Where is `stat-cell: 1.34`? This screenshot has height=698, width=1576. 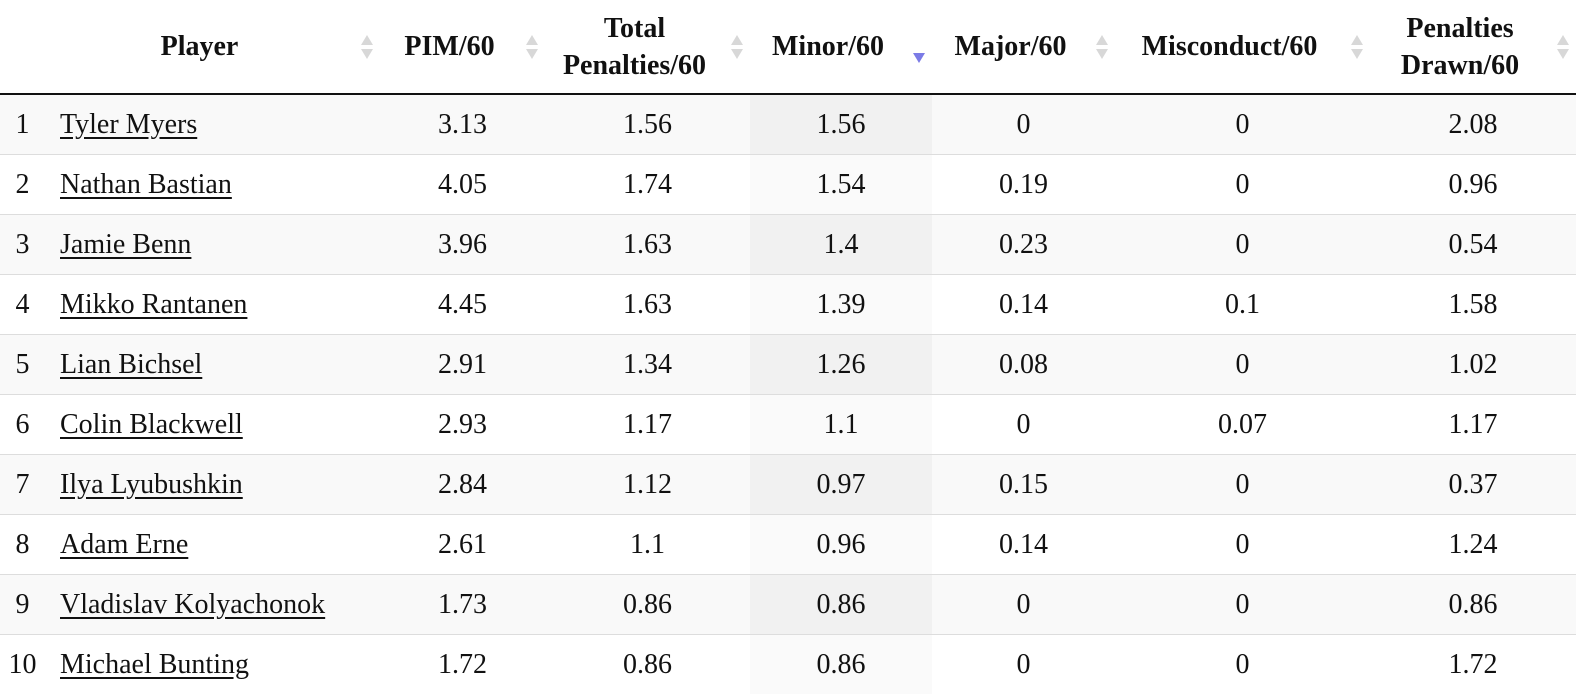
stat-cell: 1.34 is located at coordinates (647, 364).